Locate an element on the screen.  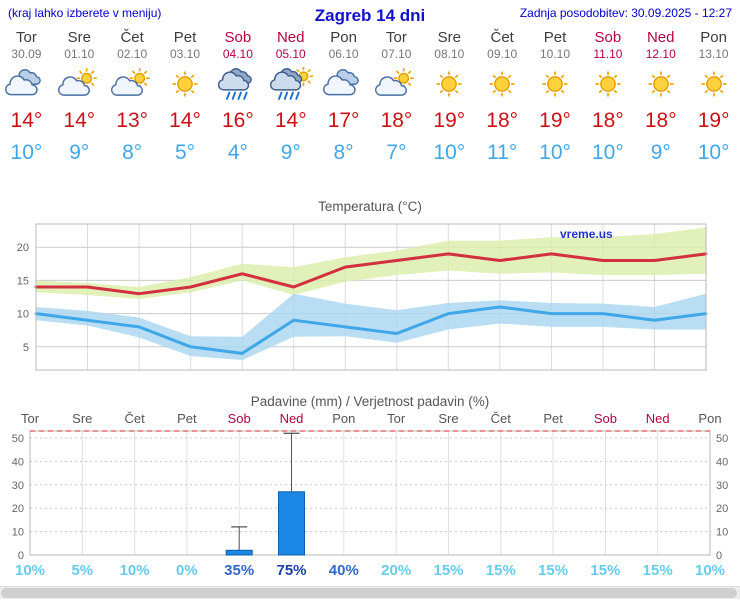
day-label: Sob is located at coordinates (605, 418).